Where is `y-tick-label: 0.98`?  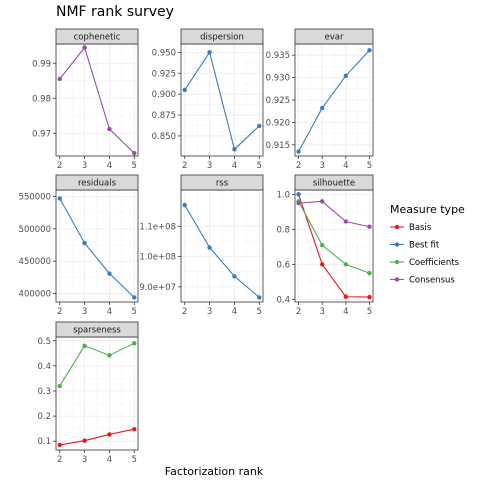
y-tick-label: 0.98 is located at coordinates (41, 99).